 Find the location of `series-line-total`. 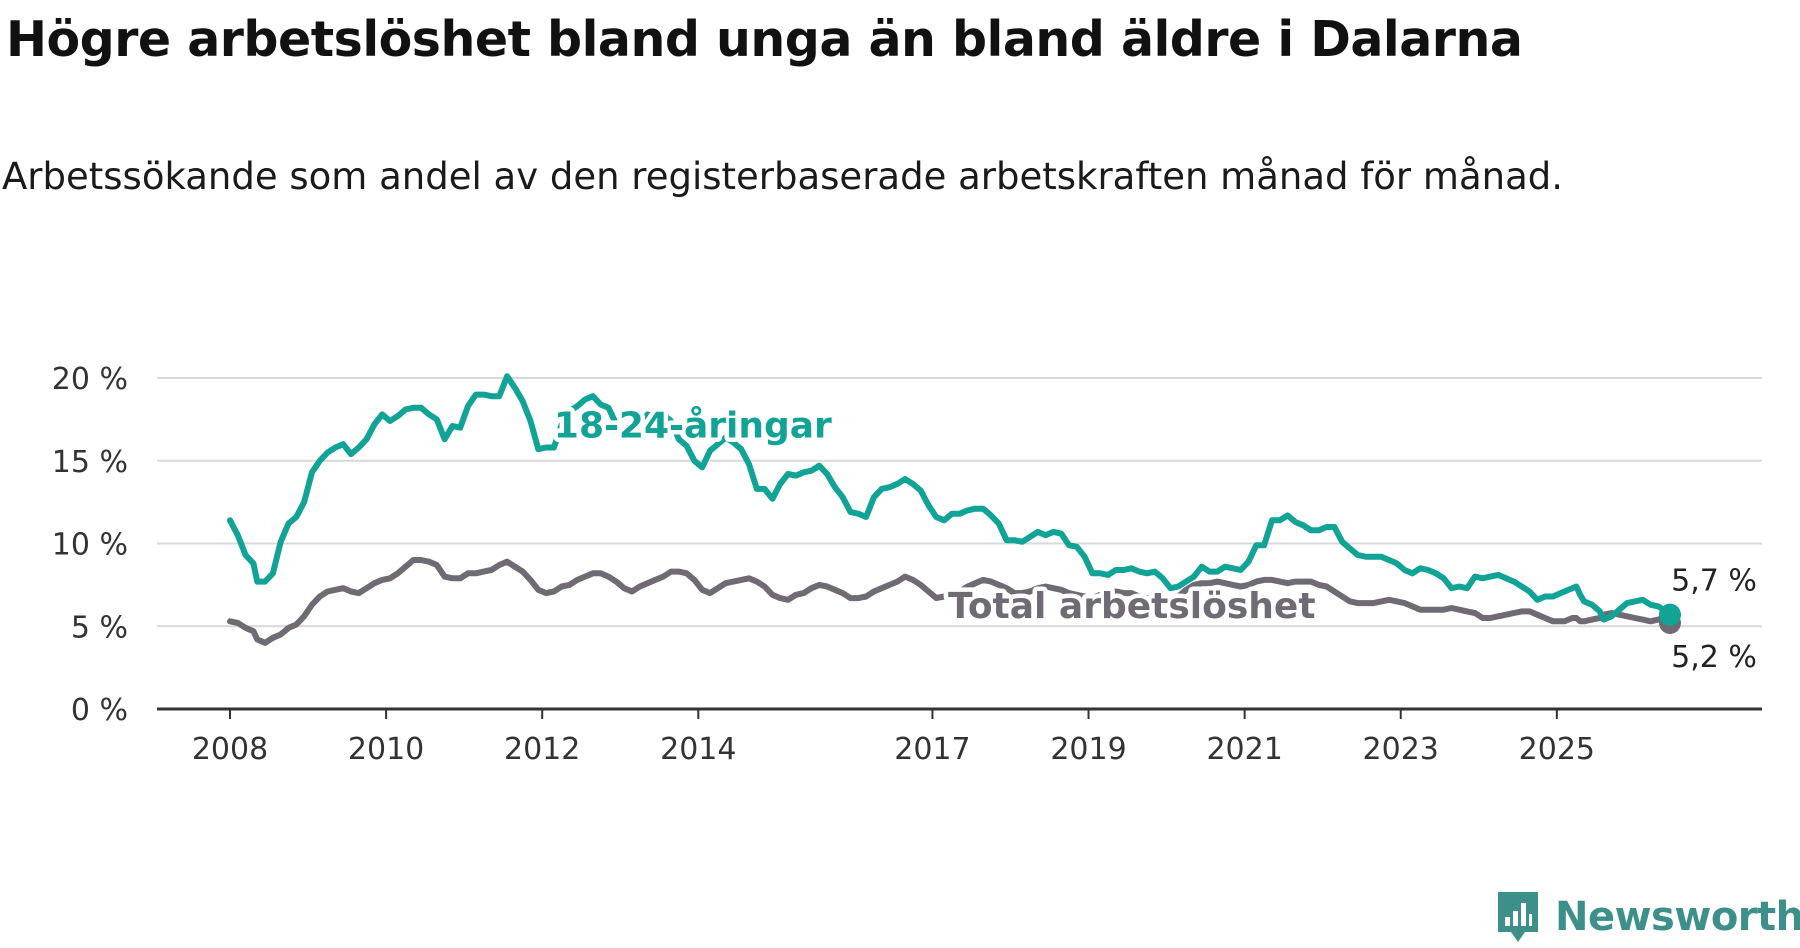

series-line-total is located at coordinates (950, 601).